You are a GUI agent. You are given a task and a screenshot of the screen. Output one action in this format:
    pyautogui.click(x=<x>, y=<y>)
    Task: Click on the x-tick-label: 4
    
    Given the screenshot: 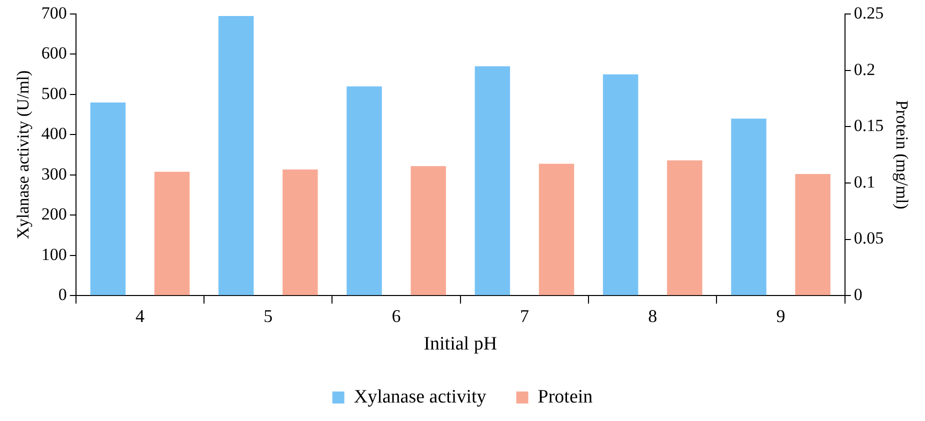 What is the action you would take?
    pyautogui.click(x=139, y=316)
    